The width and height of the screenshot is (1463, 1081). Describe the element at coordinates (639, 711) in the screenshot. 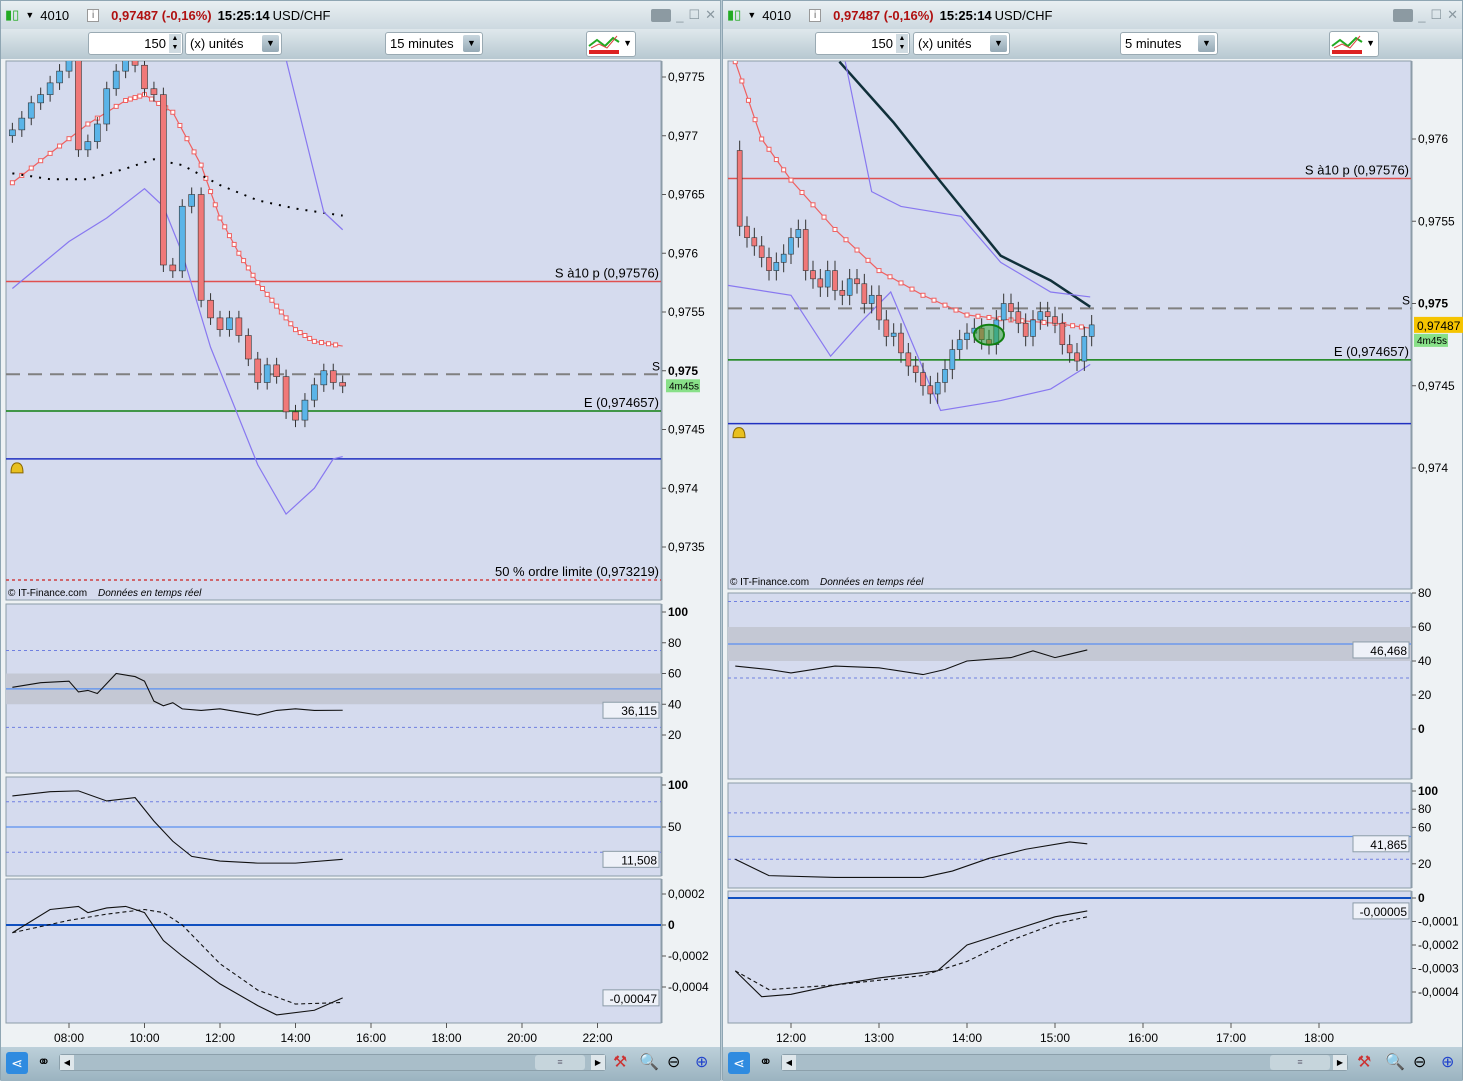

I see `indicator-value: 36,115` at that location.